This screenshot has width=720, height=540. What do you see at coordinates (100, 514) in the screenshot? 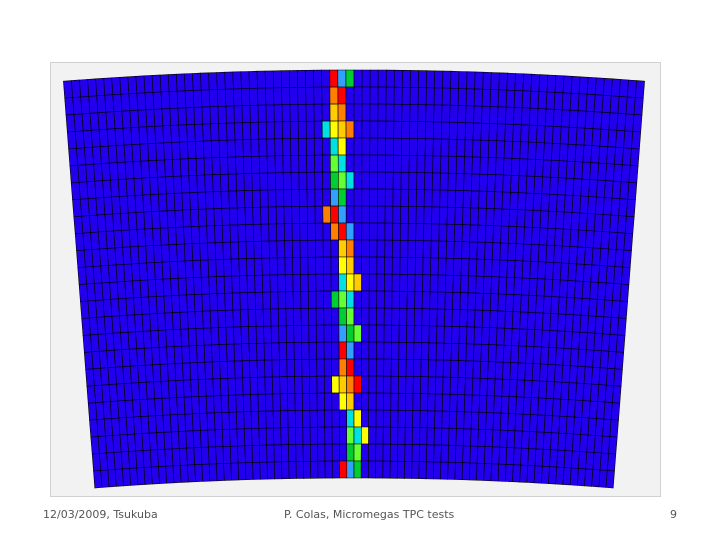
I see `footer-date: 12/03/2009, Tsukuba` at bounding box center [100, 514].